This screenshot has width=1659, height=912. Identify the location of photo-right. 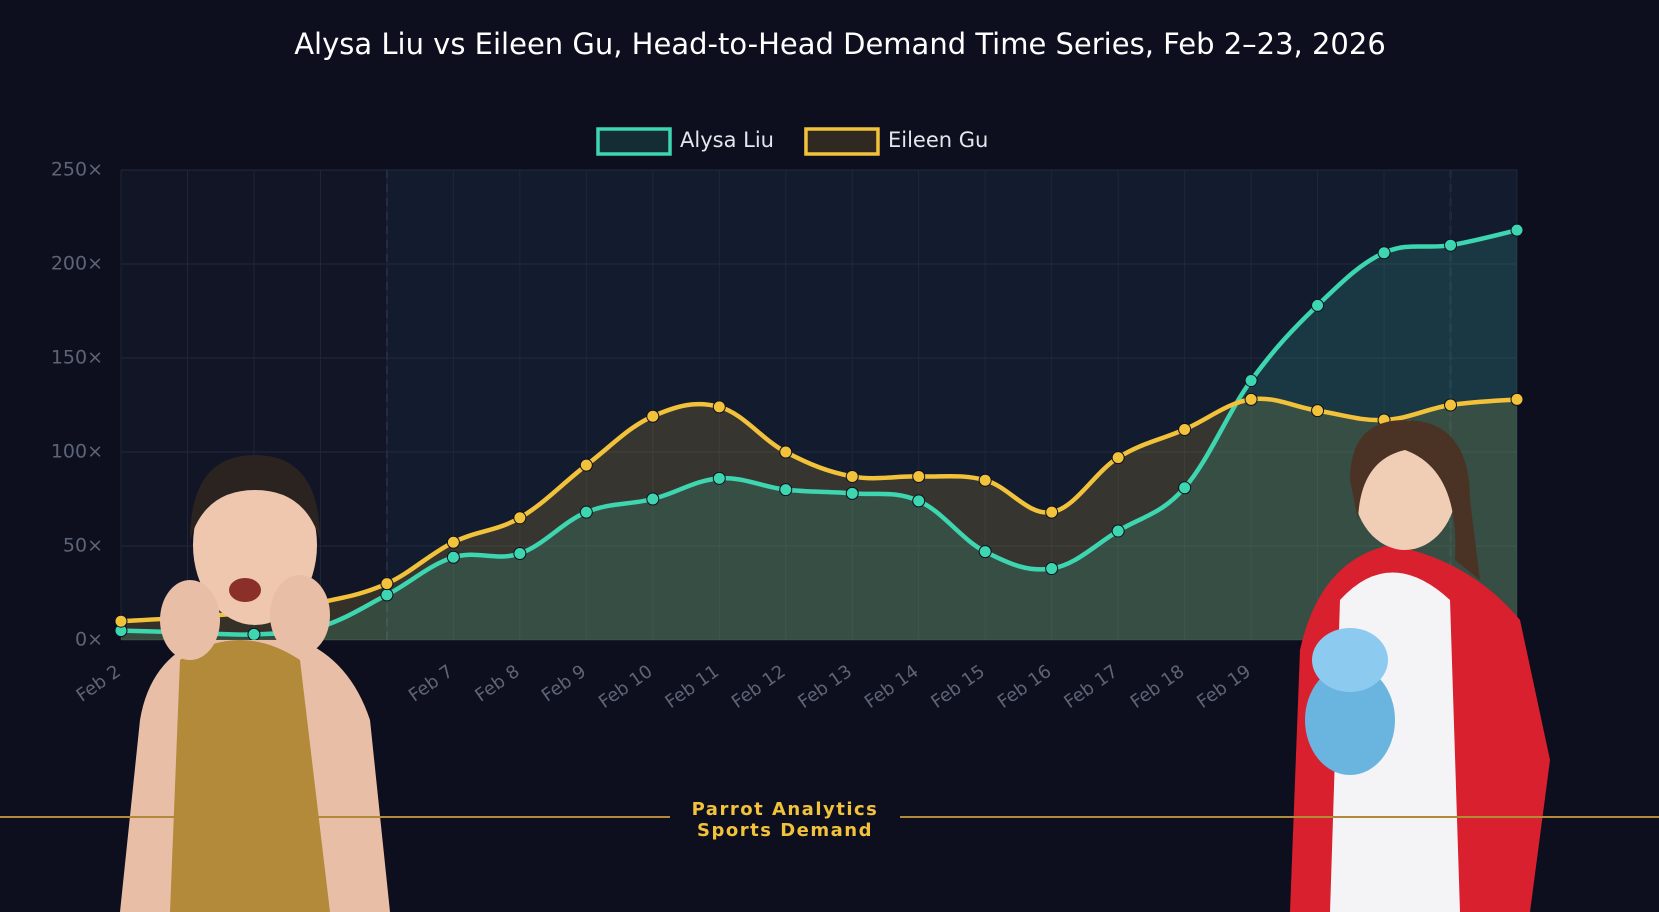
(1420, 666).